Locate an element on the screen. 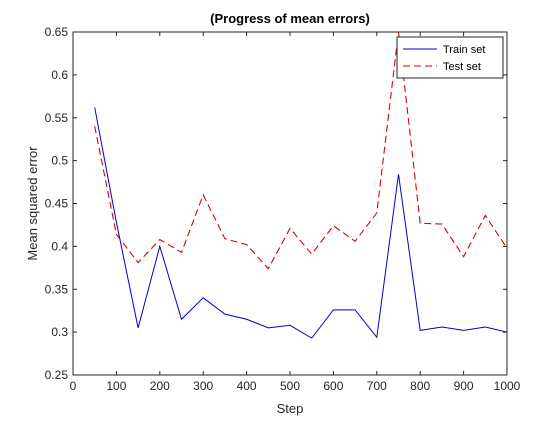 This screenshot has width=560, height=425. y-tick-label: 0.4 is located at coordinates (59, 246).